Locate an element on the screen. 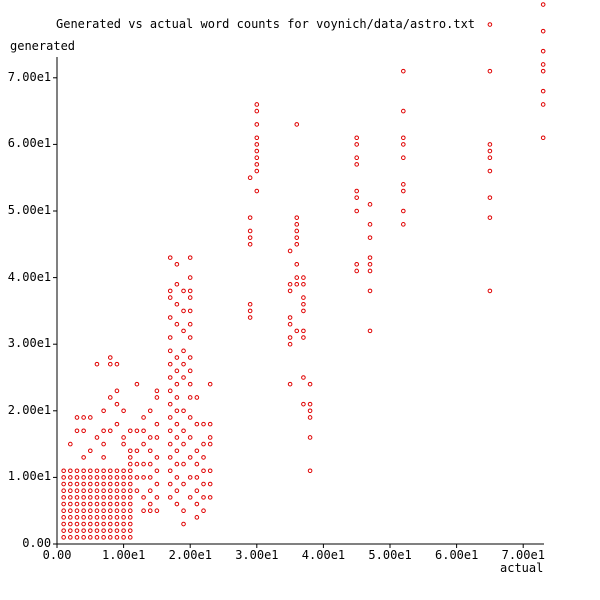  x-tick-label: 1.00e1 is located at coordinates (124, 555).